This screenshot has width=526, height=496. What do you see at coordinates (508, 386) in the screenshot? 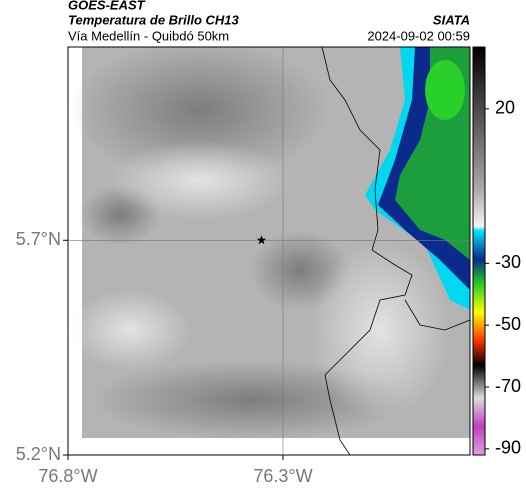
I see `colorbar-tick-label: -70` at bounding box center [508, 386].